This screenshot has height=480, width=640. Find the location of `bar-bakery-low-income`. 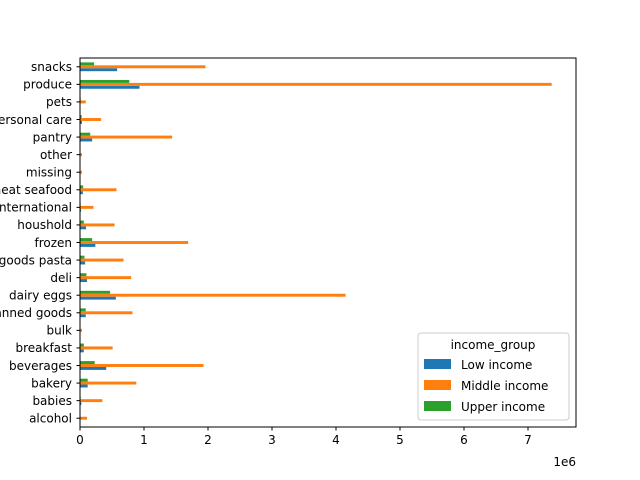

bar-bakery-low-income is located at coordinates (84, 386).